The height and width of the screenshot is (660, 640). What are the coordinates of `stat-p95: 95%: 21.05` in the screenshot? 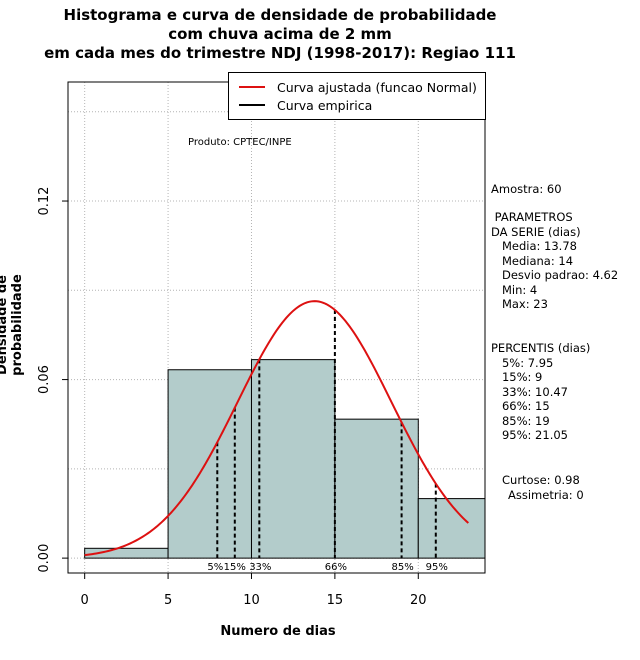 It's located at (529, 435).